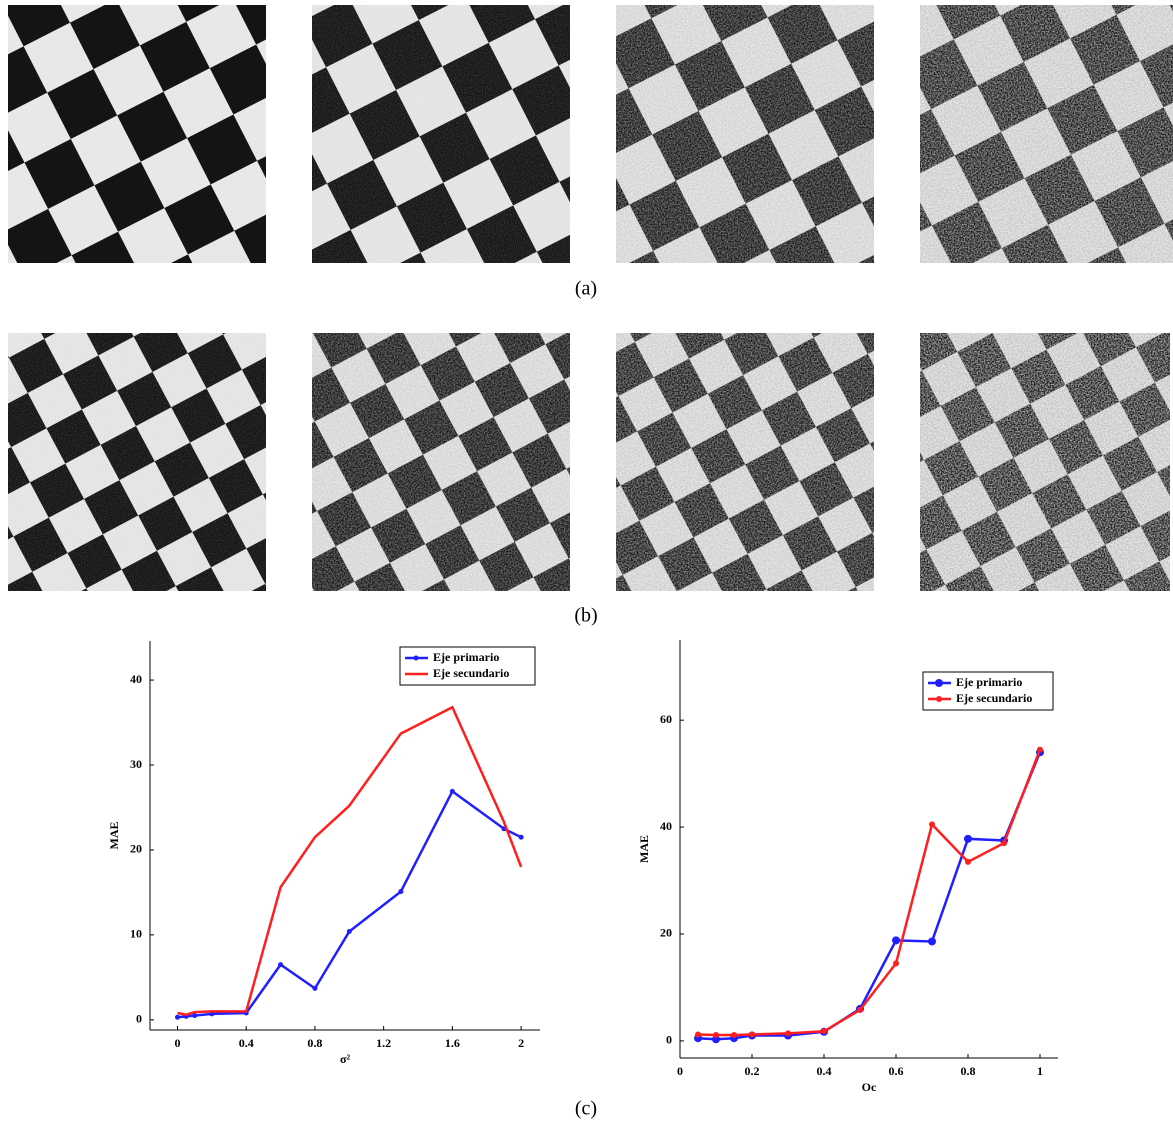 Image resolution: width=1173 pixels, height=1133 pixels. Describe the element at coordinates (586, 289) in the screenshot. I see `caption: (a)` at that location.